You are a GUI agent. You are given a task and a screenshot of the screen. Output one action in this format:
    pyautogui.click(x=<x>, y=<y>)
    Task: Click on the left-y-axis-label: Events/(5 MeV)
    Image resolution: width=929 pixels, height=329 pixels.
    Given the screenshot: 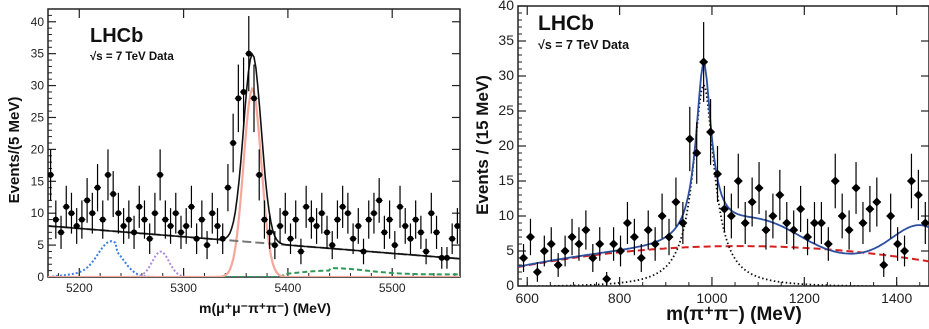 What is the action you would take?
    pyautogui.click(x=14, y=150)
    